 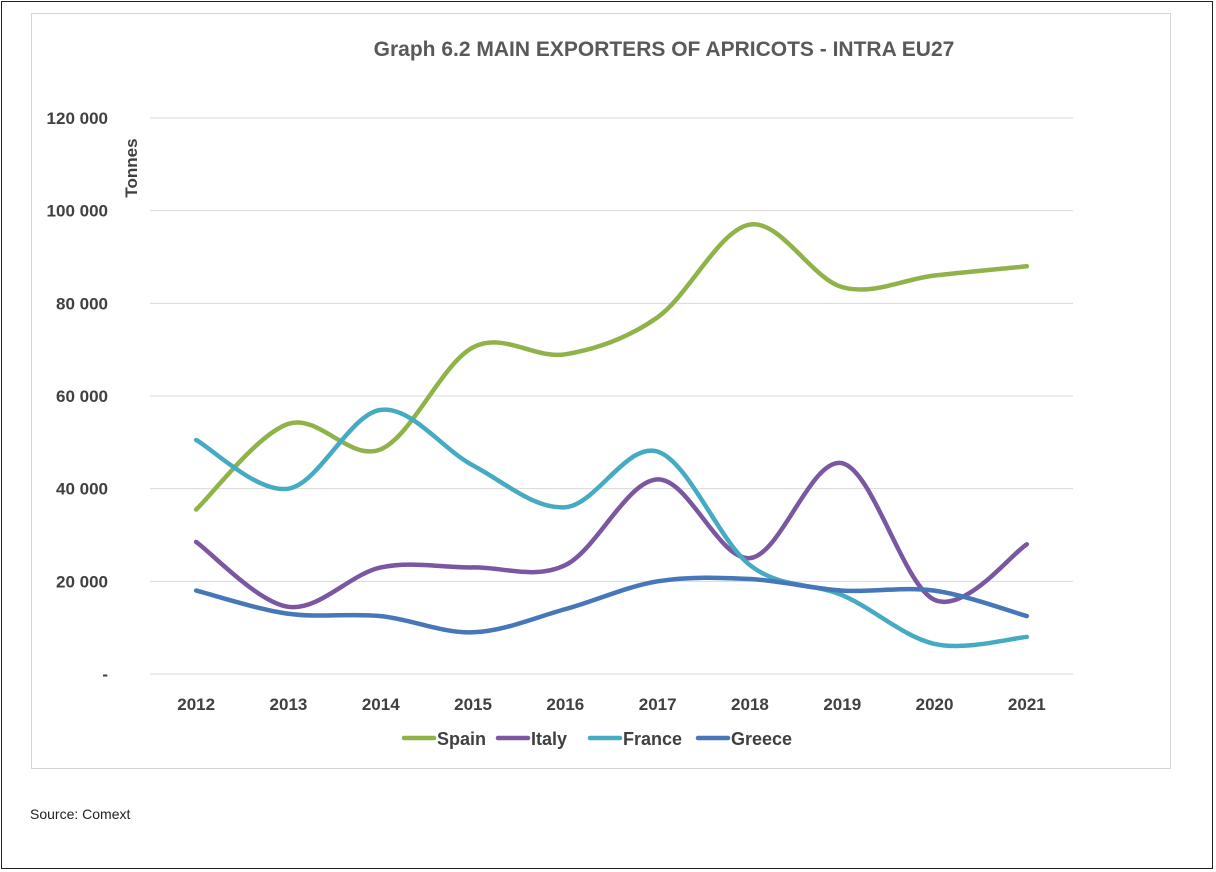 What do you see at coordinates (611, 535) in the screenshot?
I see `series-line-italy` at bounding box center [611, 535].